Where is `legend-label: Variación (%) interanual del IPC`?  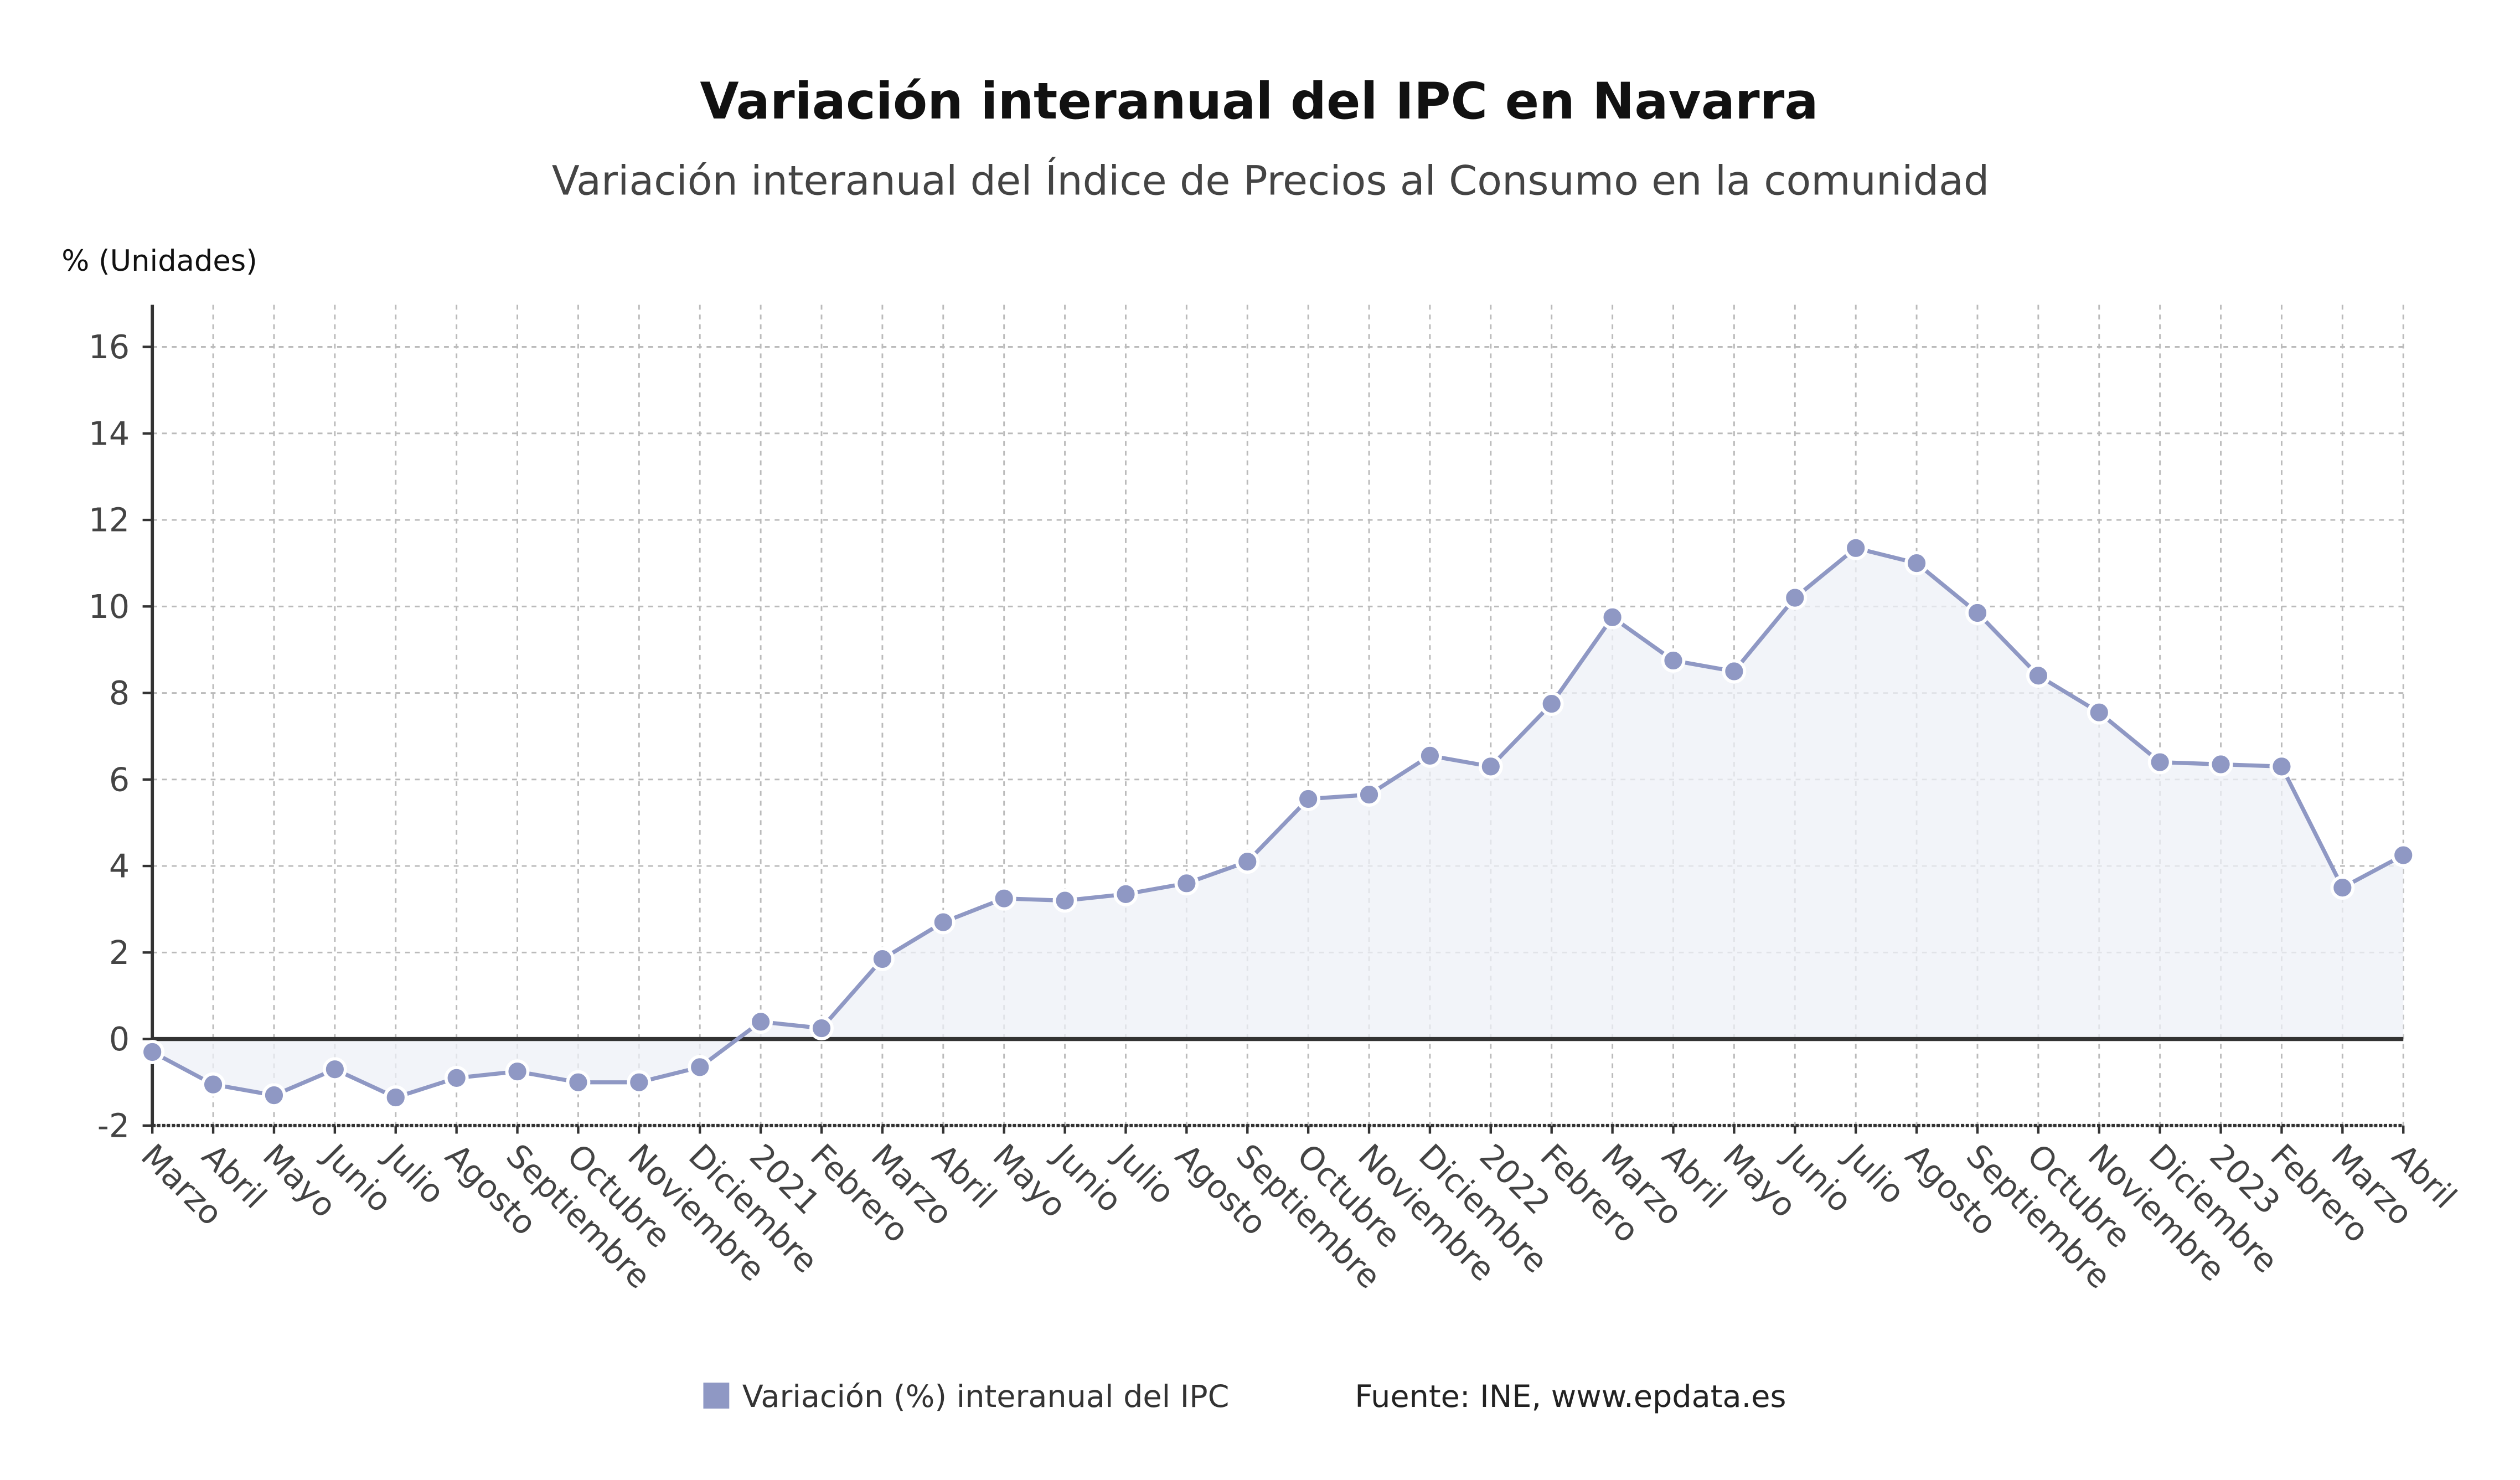
legend-label: Variación (%) interanual del IPC is located at coordinates (986, 1397).